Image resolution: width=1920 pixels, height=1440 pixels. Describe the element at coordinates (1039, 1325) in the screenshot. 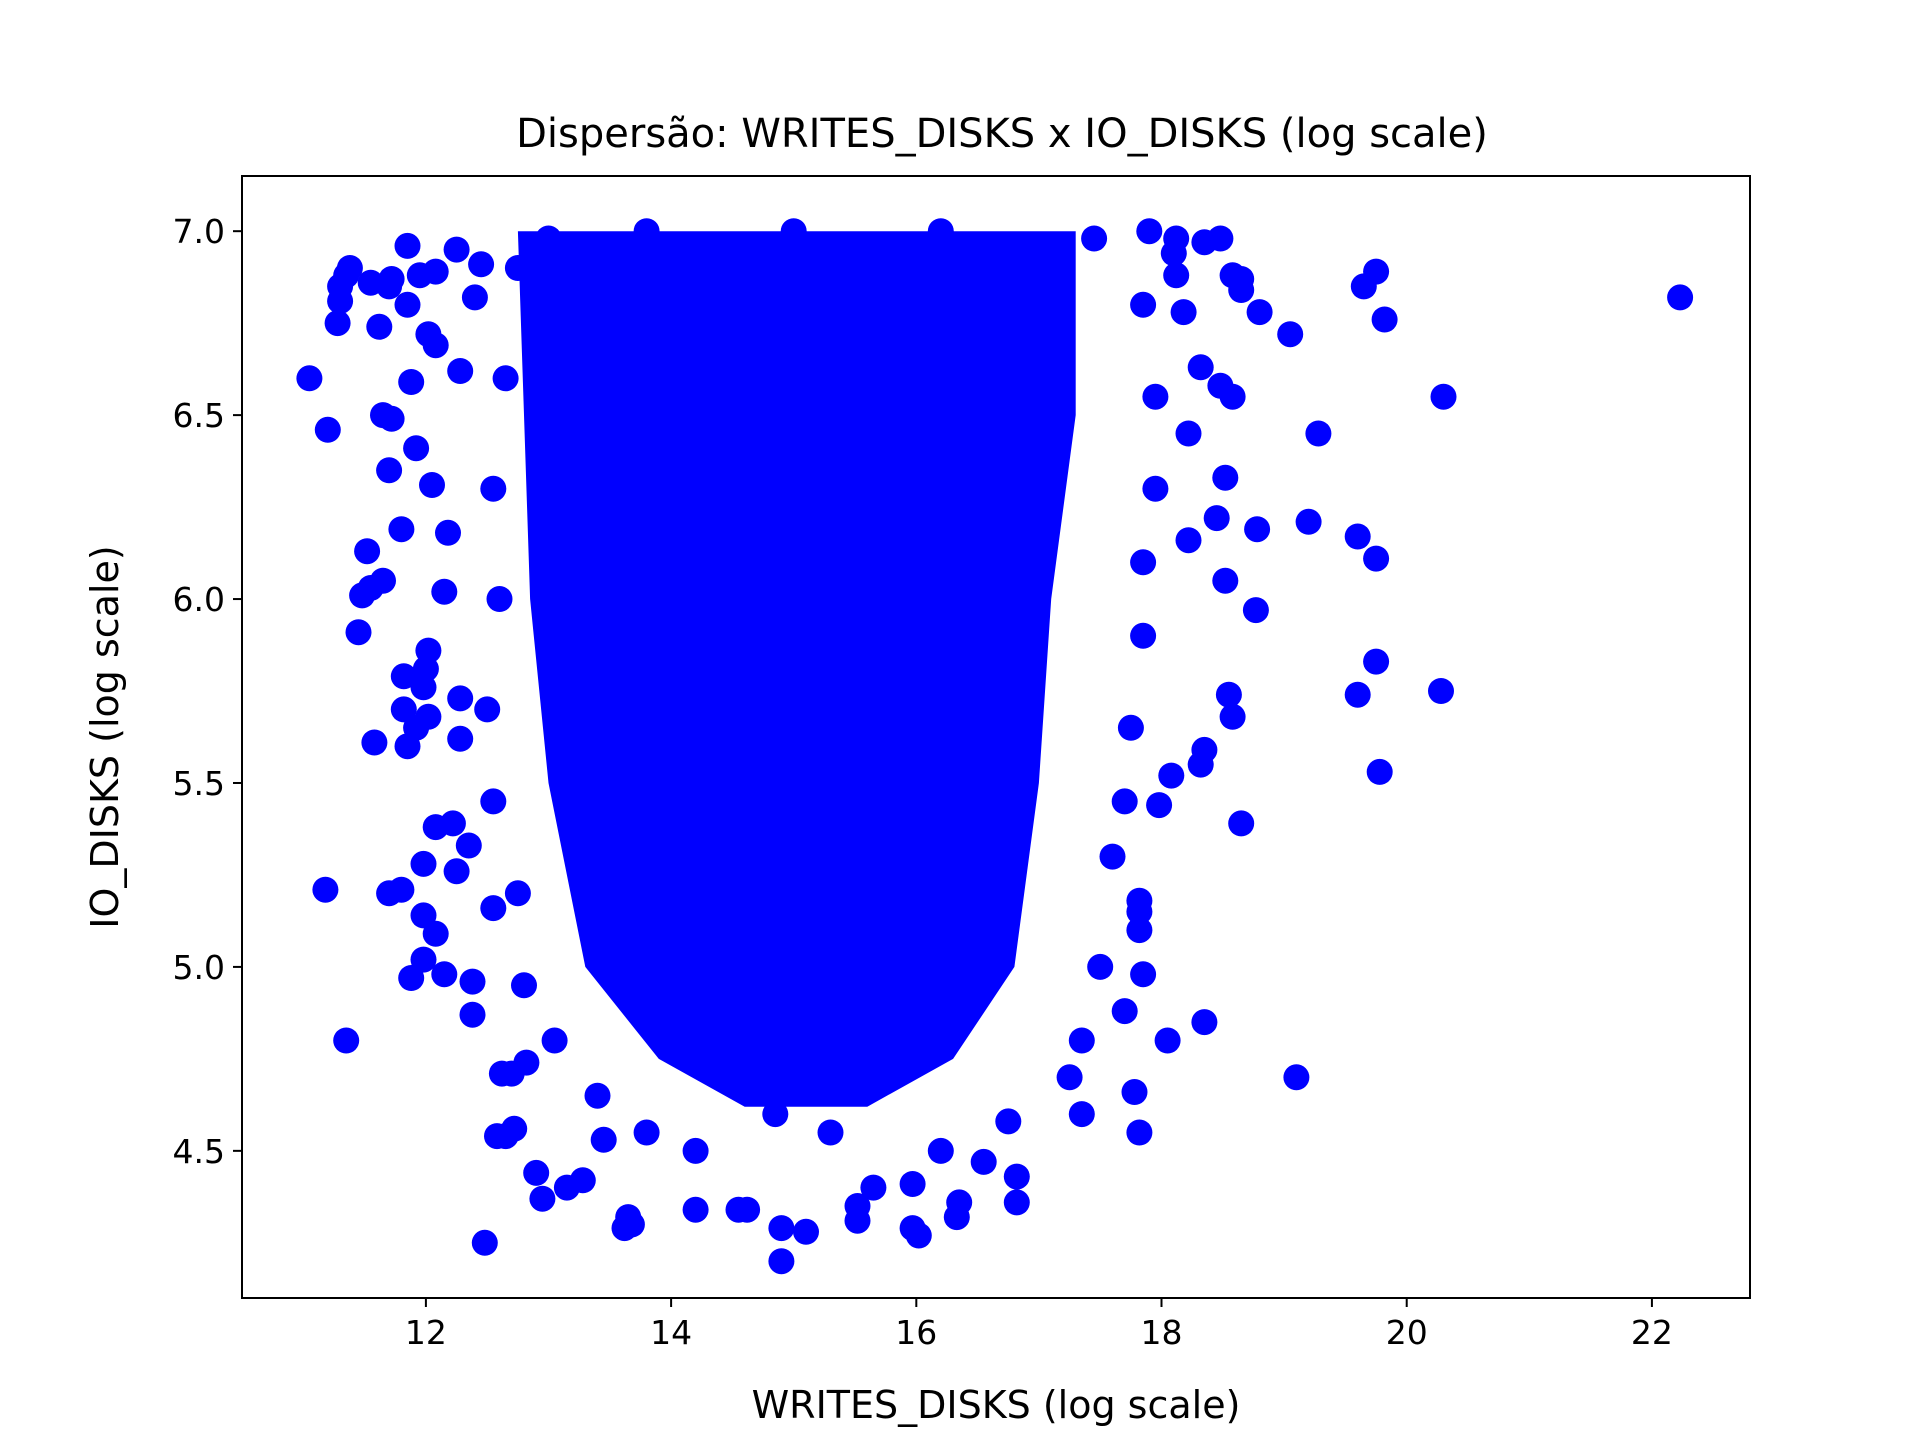

I see `x-axis-ticks: 12 14 16 18 20 22` at that location.